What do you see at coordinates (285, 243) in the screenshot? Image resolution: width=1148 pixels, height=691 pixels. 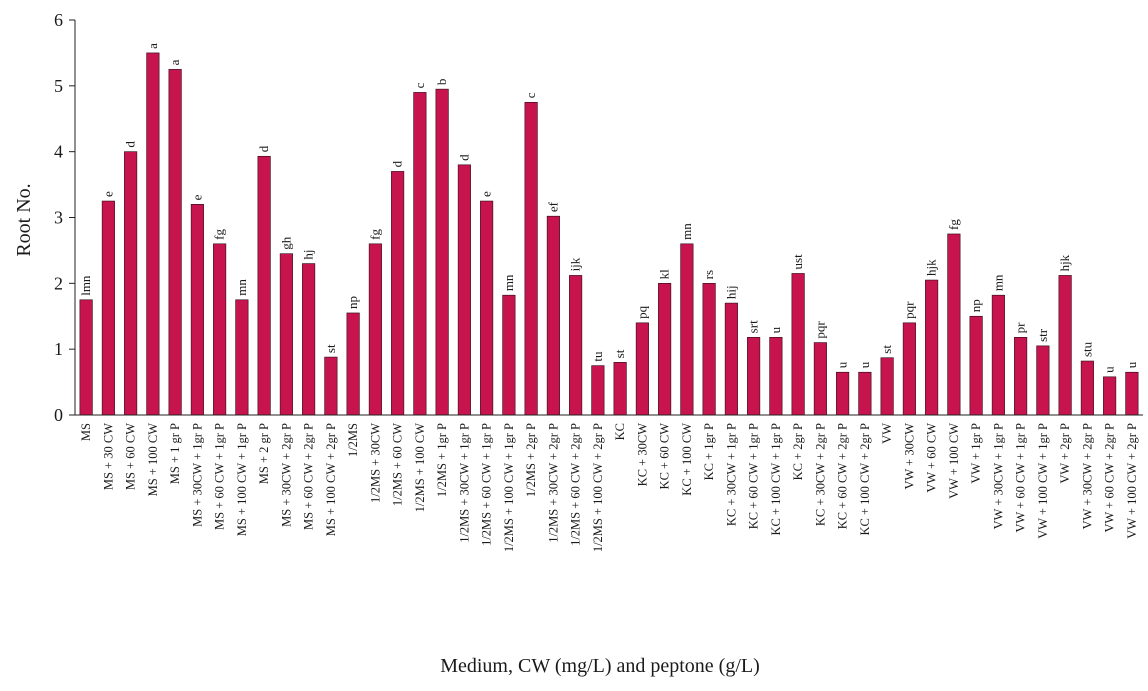 I see `significance-letter: gh` at bounding box center [285, 243].